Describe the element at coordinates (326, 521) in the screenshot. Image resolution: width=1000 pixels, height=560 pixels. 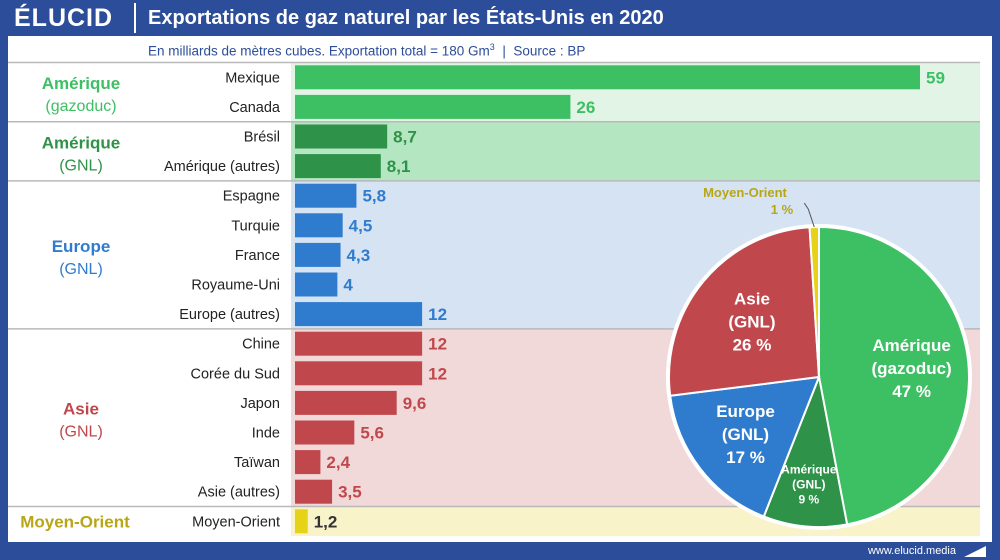
I see `bar-value-label: 1,2` at that location.